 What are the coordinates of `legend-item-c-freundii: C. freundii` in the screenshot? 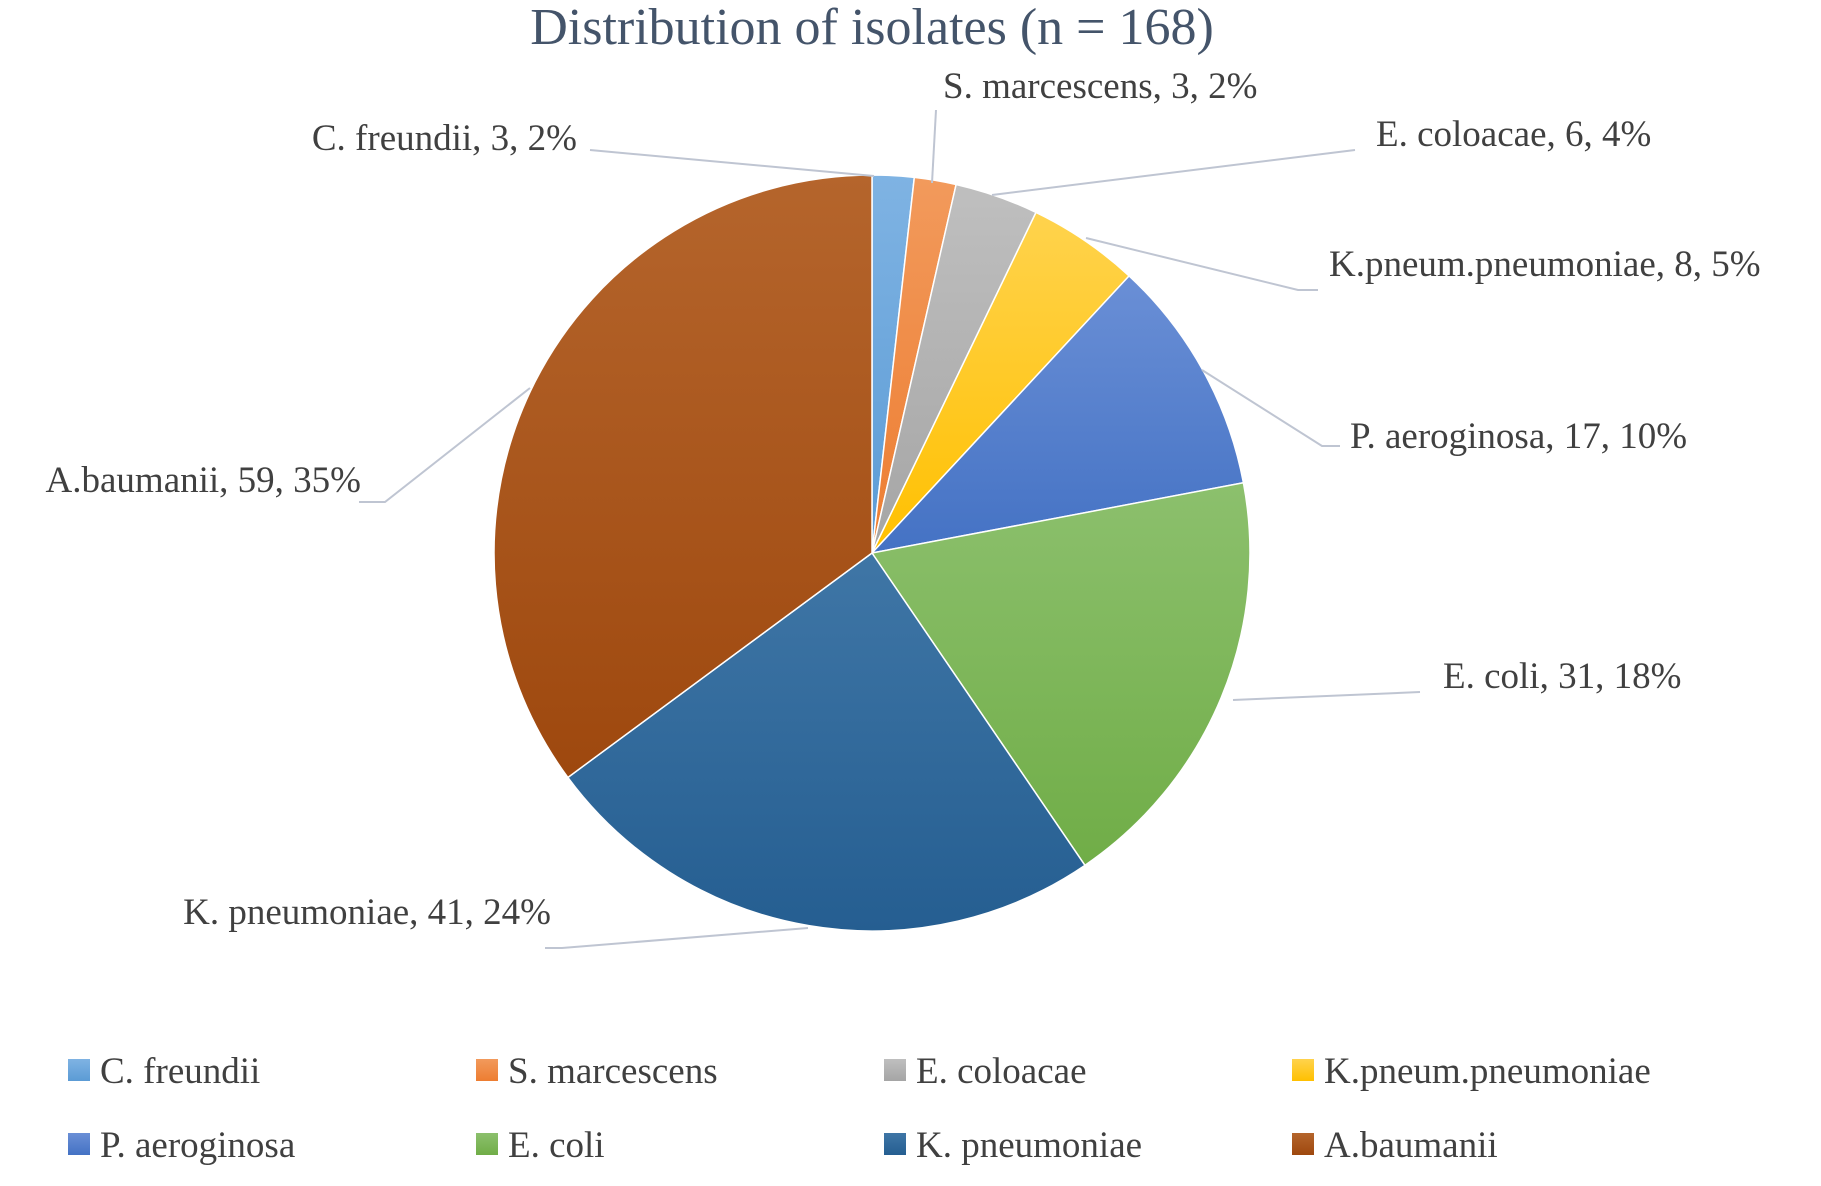 It's located at (164, 1071).